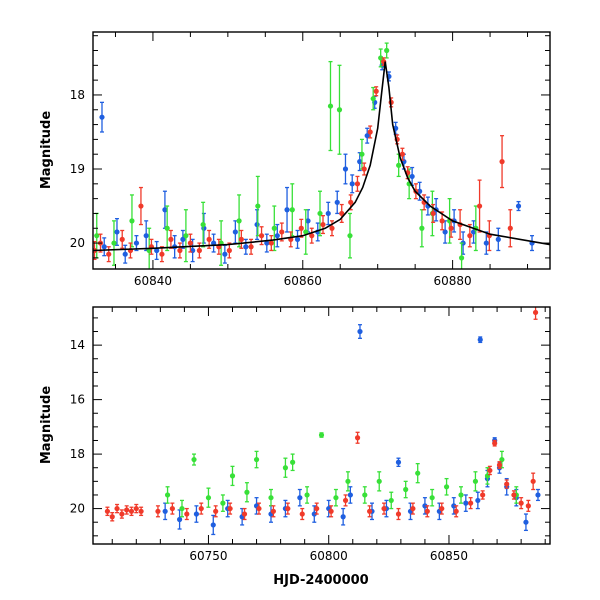 The height and width of the screenshot is (600, 600). What do you see at coordinates (320, 580) in the screenshot?
I see `bottom-panel-x-axis-label: HJD-2400000` at bounding box center [320, 580].